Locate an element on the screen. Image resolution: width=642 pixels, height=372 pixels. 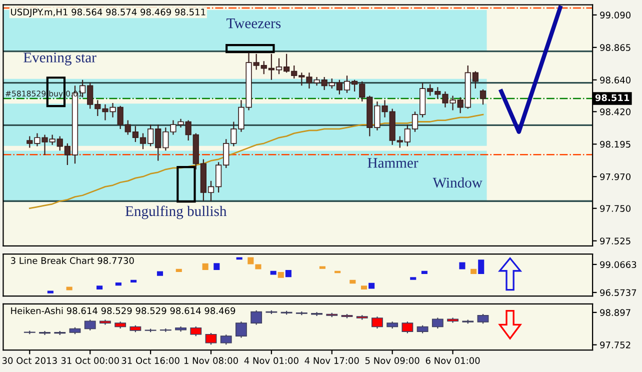
y-tick-label: 99.090 is located at coordinates (615, 15).